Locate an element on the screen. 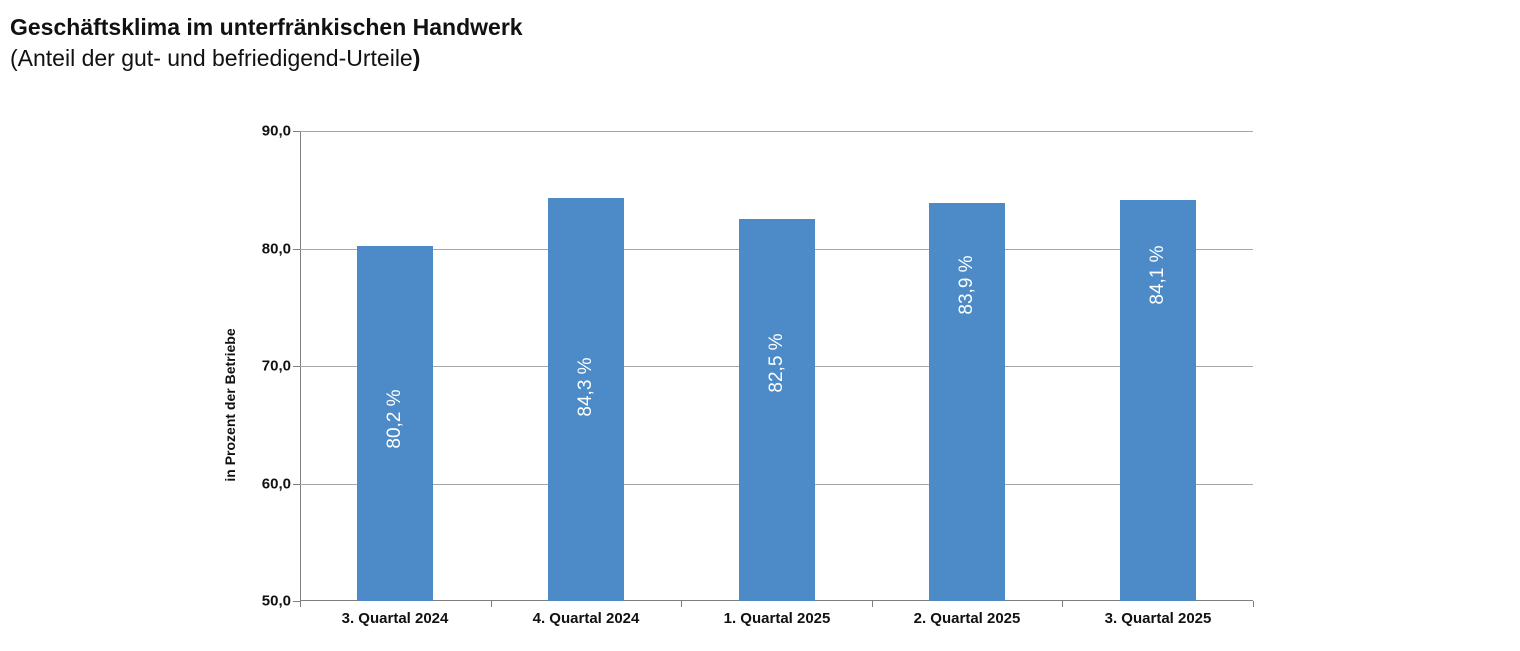 This screenshot has height=651, width=1520. y-tick-label: 90,0 is located at coordinates (276, 131).